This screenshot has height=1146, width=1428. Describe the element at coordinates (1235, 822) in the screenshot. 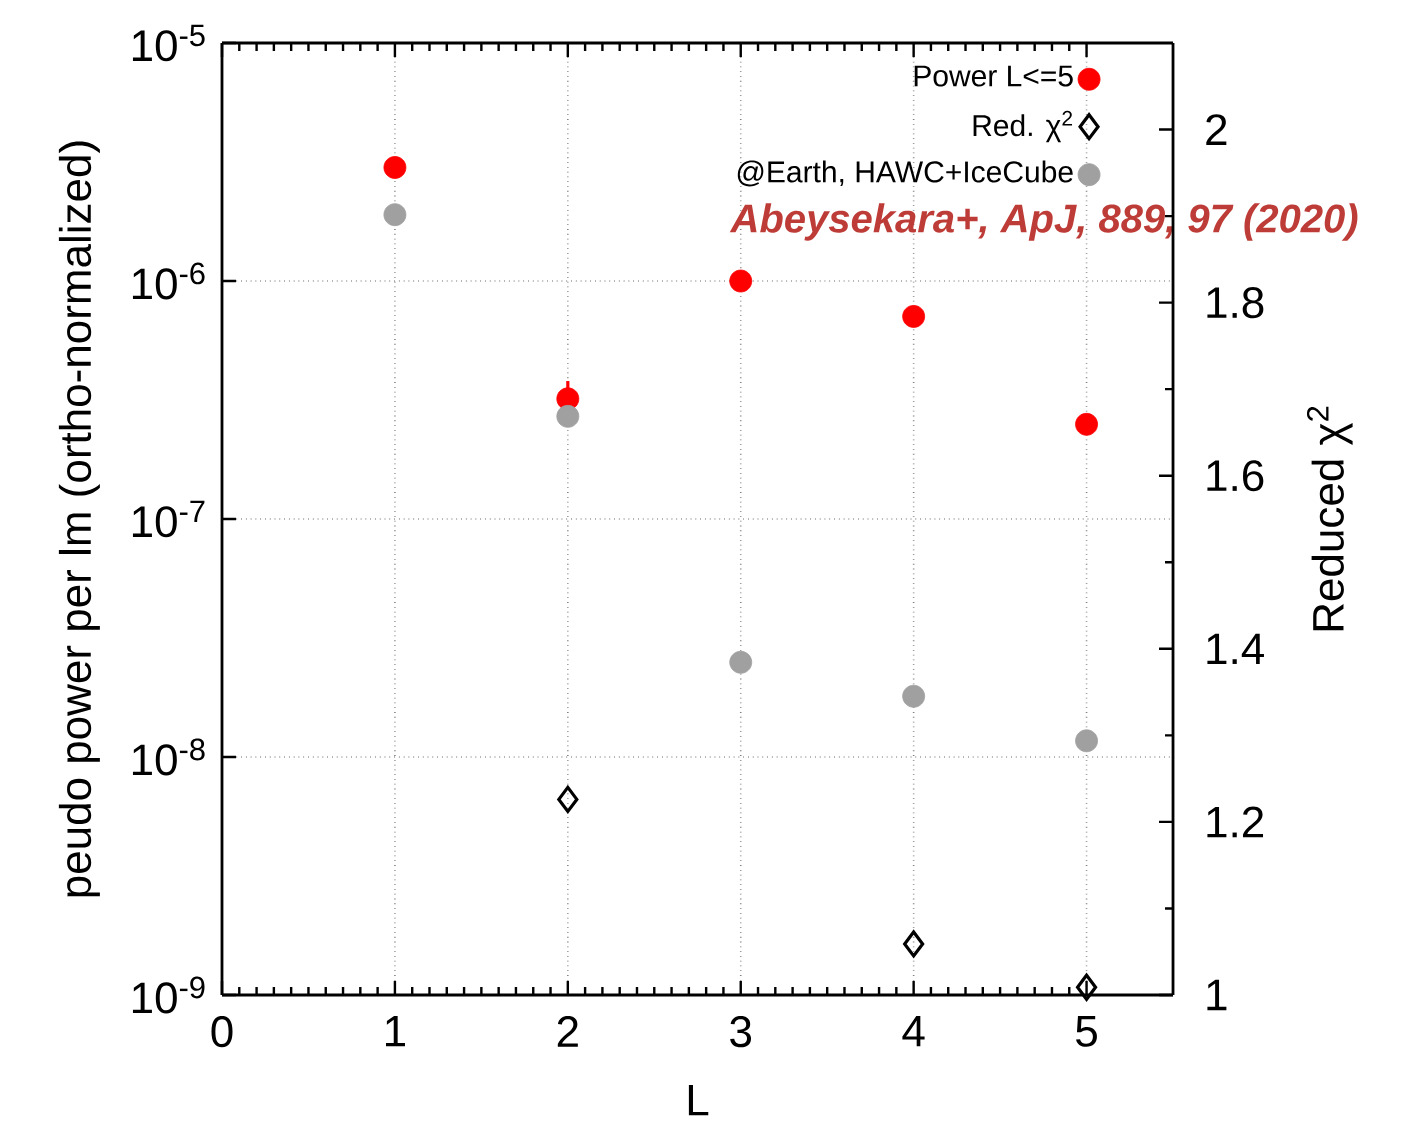

I see `y2-tick-label: 1.2` at that location.